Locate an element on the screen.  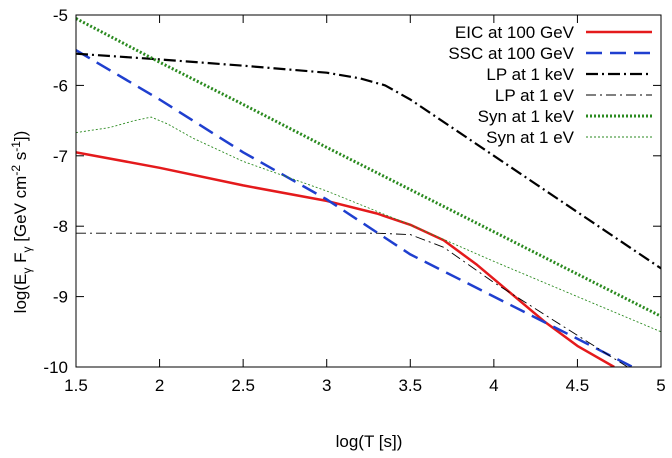
x-tick-label: 1.5 is located at coordinates (76, 385).